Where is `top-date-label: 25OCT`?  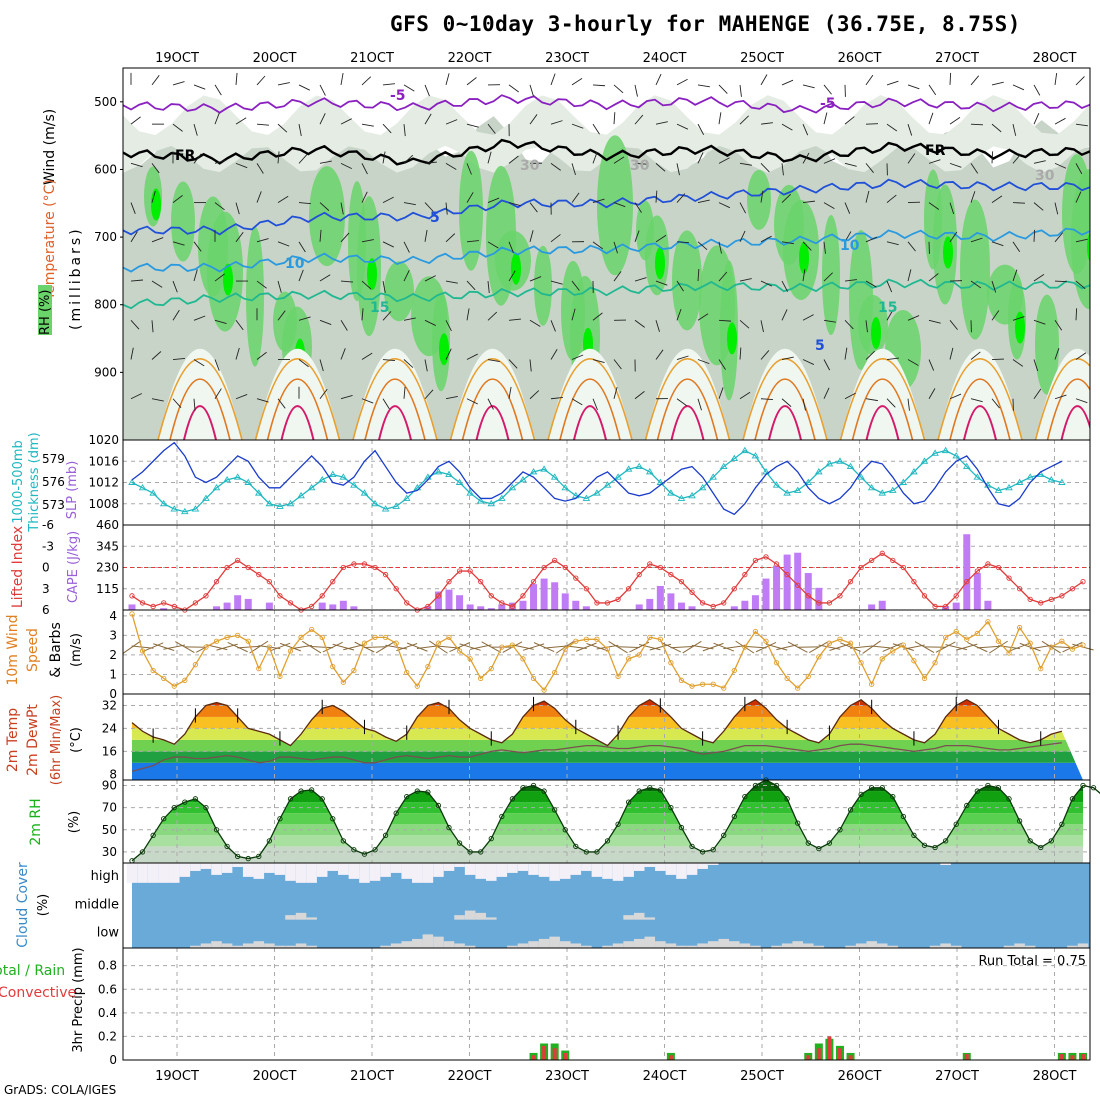 top-date-label: 25OCT is located at coordinates (762, 58).